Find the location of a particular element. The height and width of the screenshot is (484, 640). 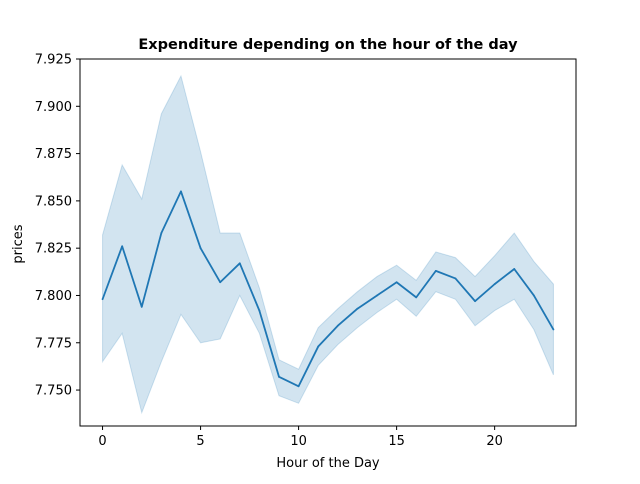

x-tick-label: 15 is located at coordinates (396, 441).